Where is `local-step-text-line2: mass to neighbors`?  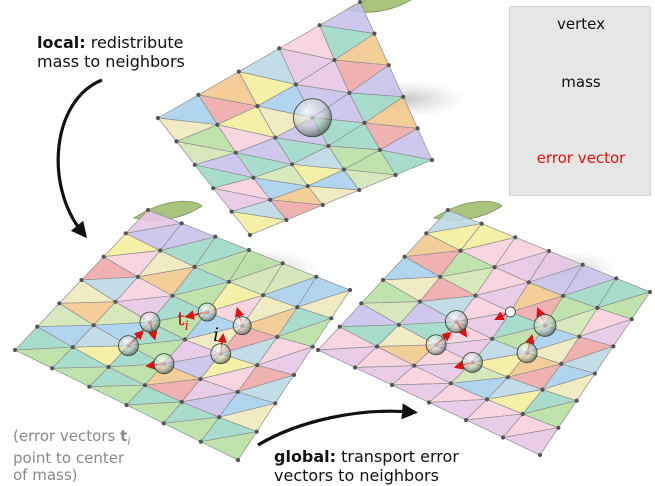
local-step-text-line2: mass to neighbors is located at coordinates (111, 61).